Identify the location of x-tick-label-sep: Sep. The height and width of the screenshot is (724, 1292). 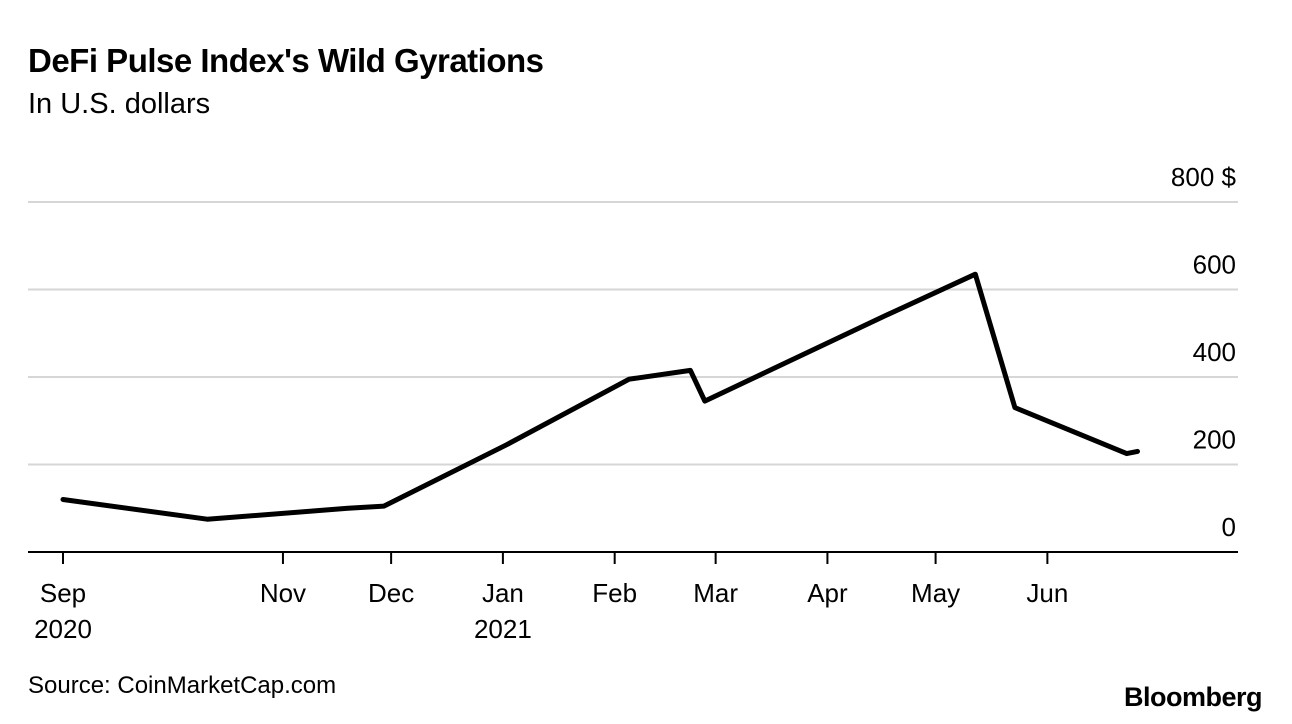
(63, 593).